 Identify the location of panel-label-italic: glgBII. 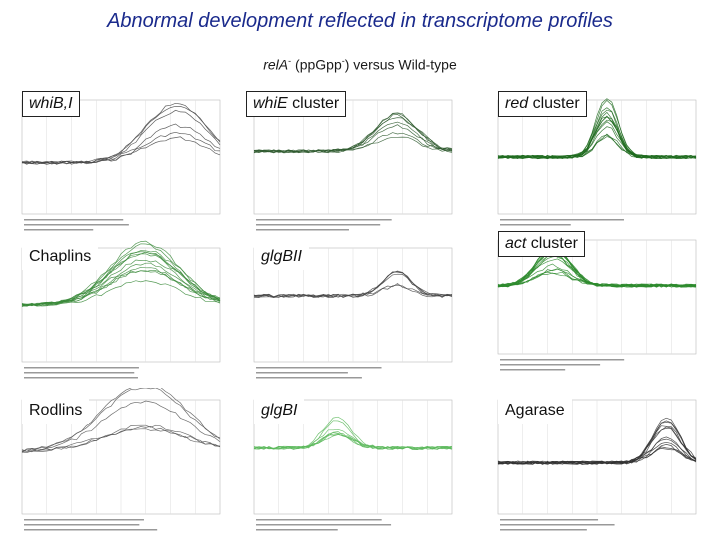
(281, 256).